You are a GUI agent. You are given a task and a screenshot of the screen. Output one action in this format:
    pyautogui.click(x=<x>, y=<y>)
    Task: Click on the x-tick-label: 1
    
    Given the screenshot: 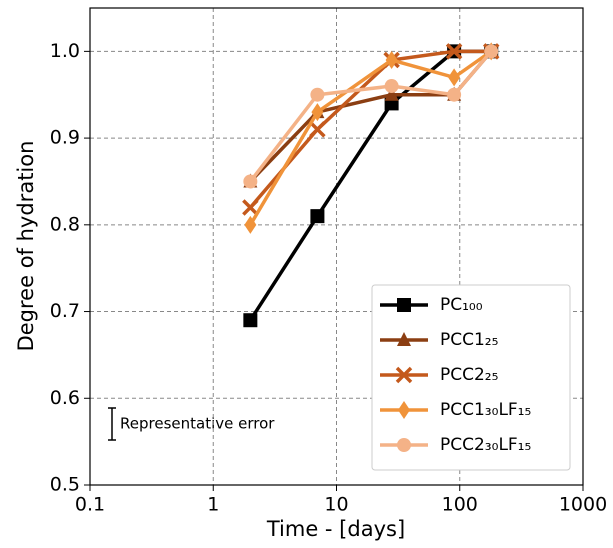 What is the action you would take?
    pyautogui.click(x=213, y=505)
    